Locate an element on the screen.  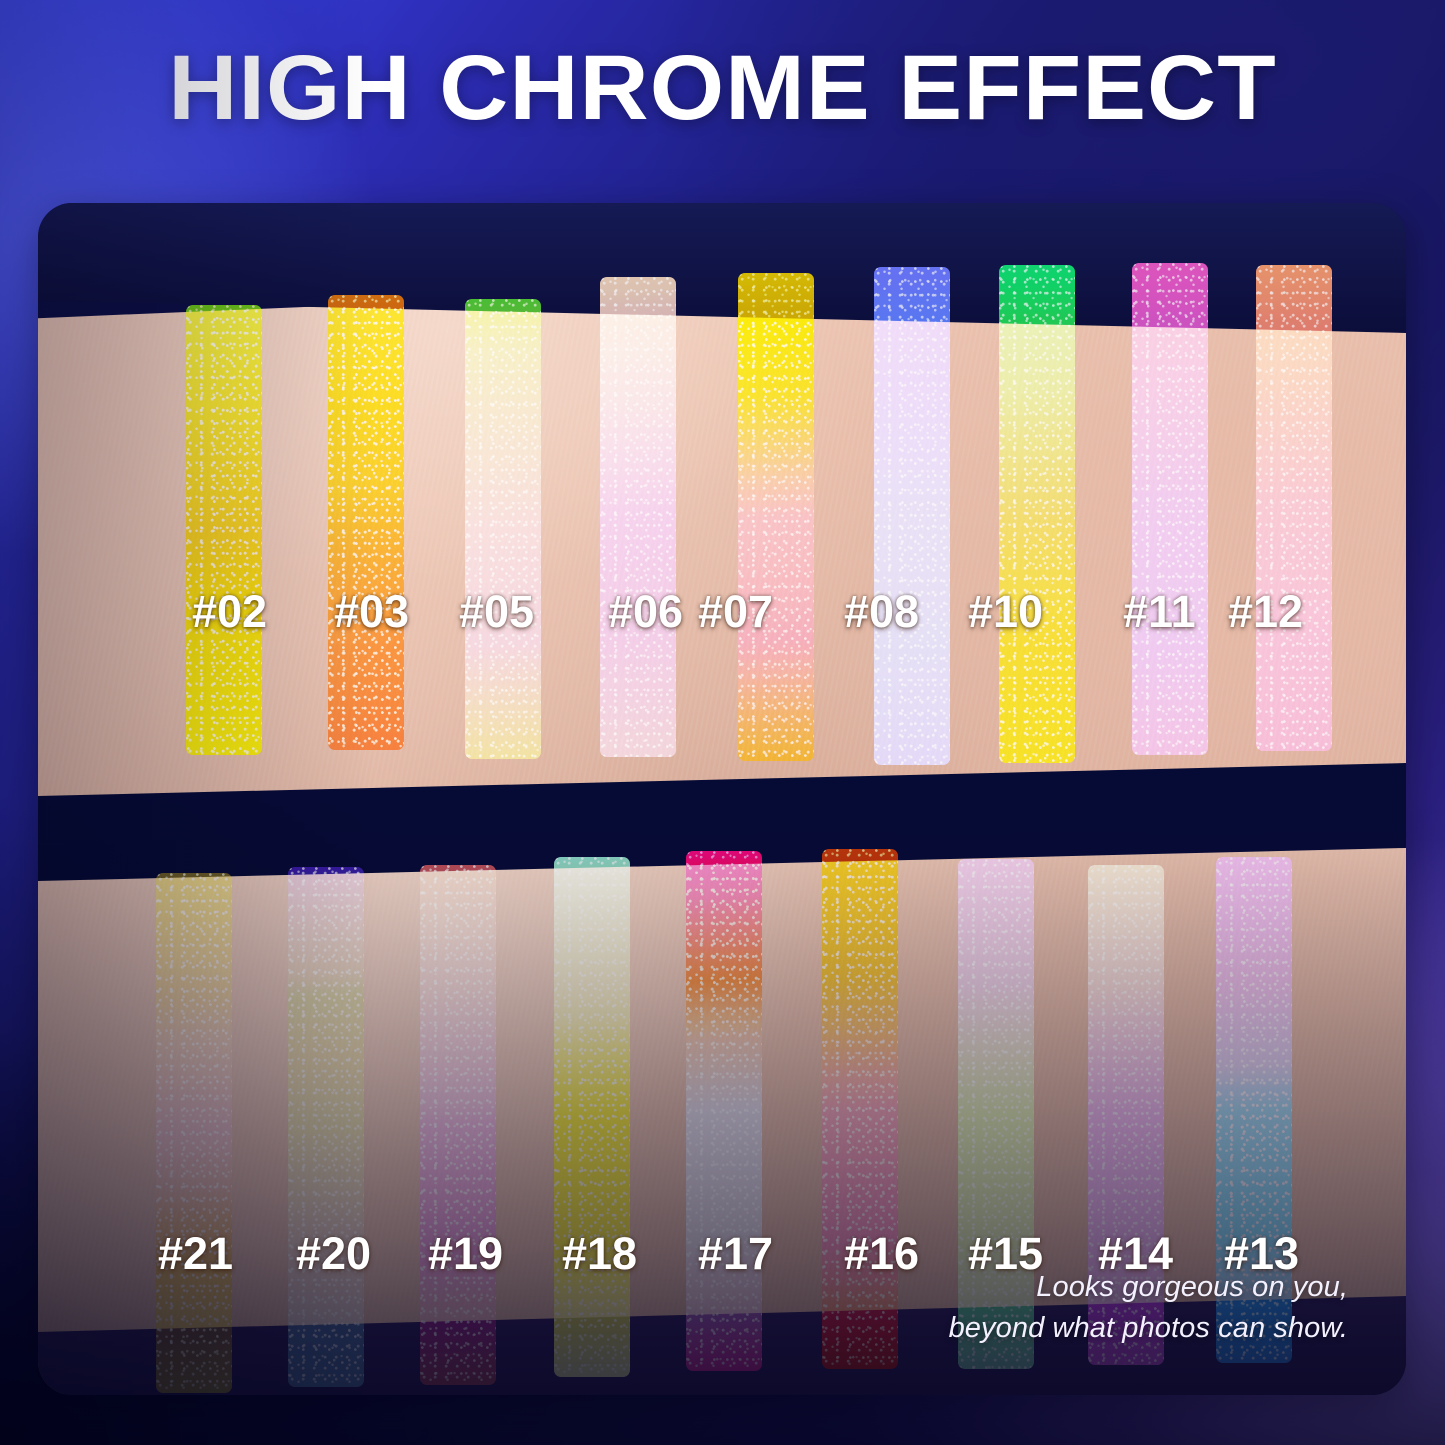
swatch-label: #11 is located at coordinates (1159, 611).